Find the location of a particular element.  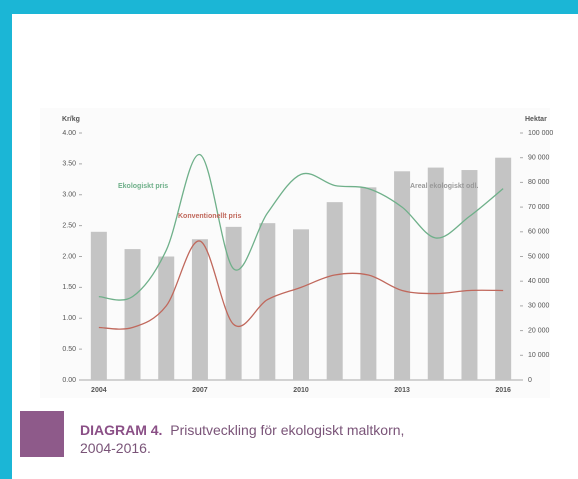

y-tick-label: 0.00 is located at coordinates (69, 380).